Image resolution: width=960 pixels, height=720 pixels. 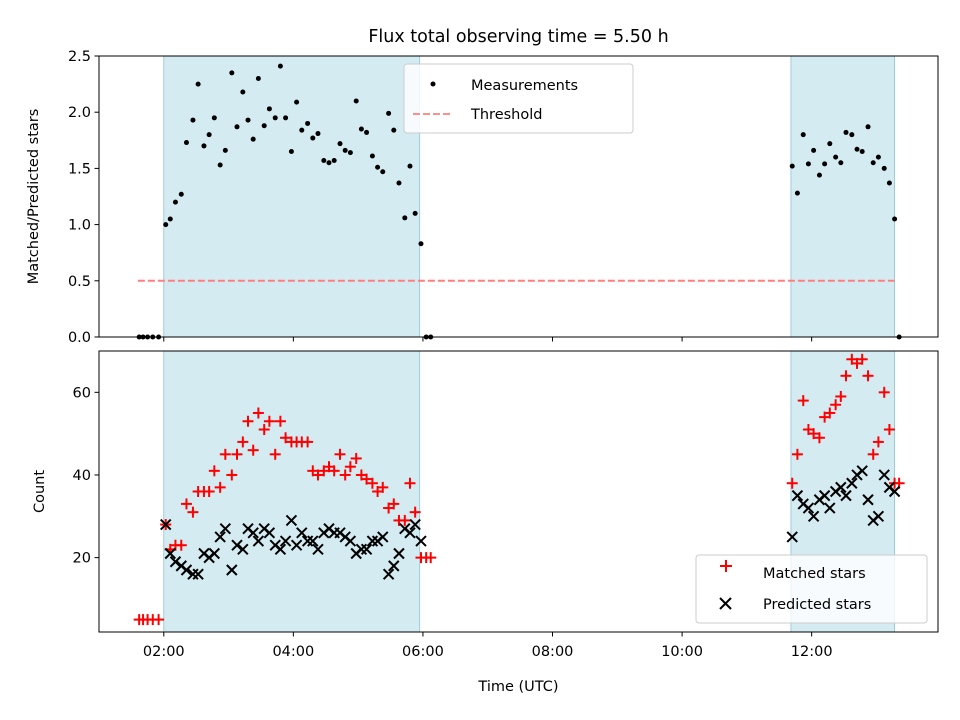 I want to click on x-tick-label: 04:00, so click(x=293, y=652).